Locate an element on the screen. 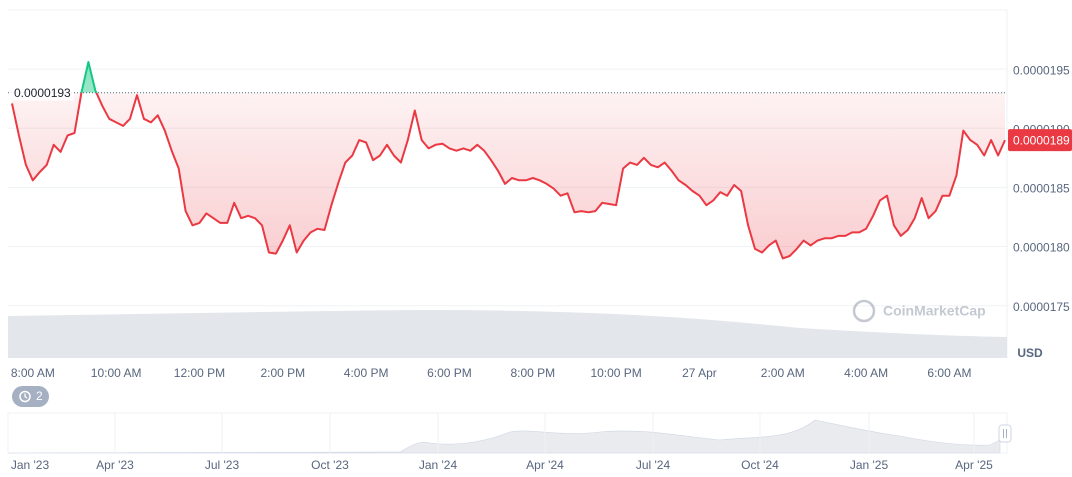 Image resolution: width=1072 pixels, height=477 pixels. navigator-label: Oct '23 is located at coordinates (330, 465).